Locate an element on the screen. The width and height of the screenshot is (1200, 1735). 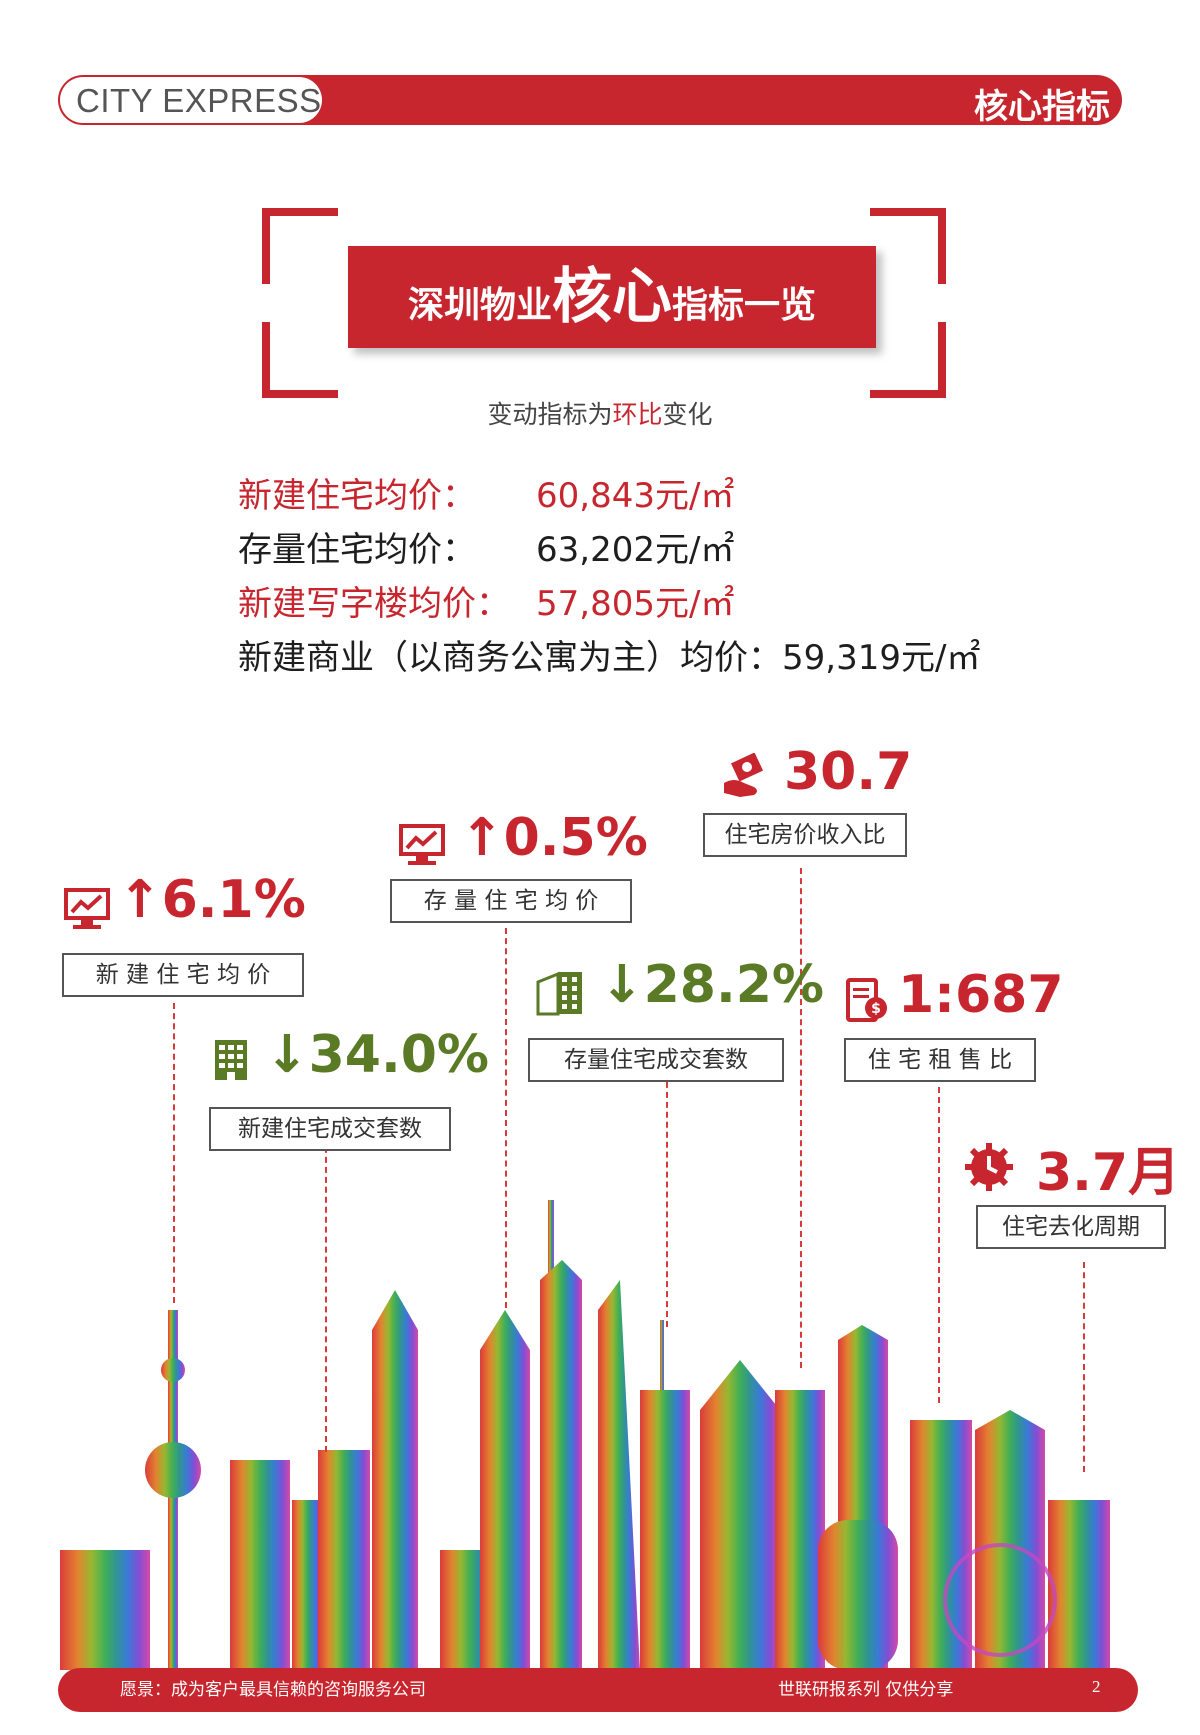
brand-pill: CITY EXPRESS is located at coordinates (191, 100).